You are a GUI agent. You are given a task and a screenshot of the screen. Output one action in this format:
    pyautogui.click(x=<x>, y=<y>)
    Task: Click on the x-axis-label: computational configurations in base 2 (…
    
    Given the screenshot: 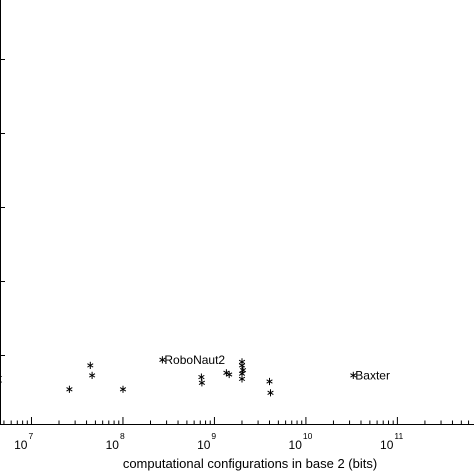 What is the action you would take?
    pyautogui.click(x=250, y=463)
    